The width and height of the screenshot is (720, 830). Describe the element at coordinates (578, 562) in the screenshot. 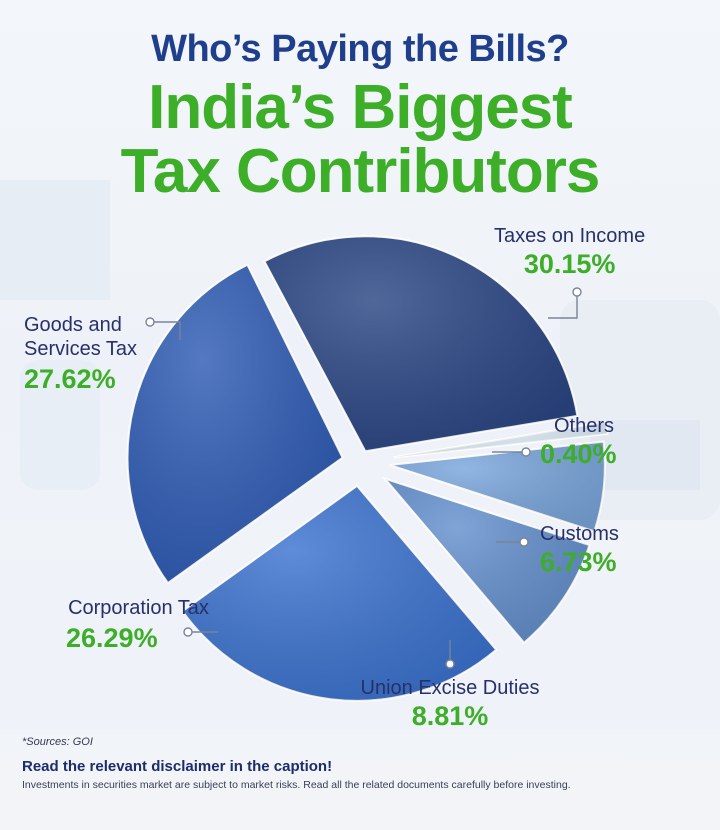

I see `label-customs-value: 6.73%` at that location.